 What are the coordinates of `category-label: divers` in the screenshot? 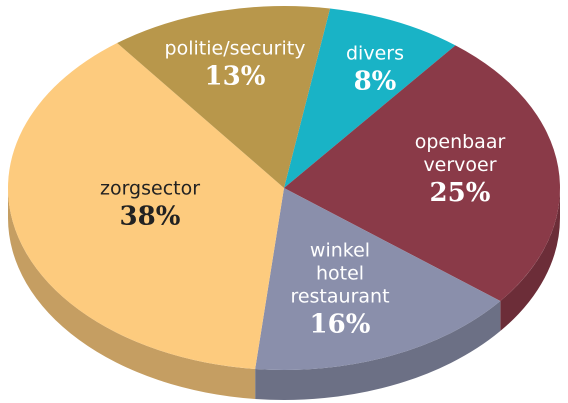 It's located at (375, 53).